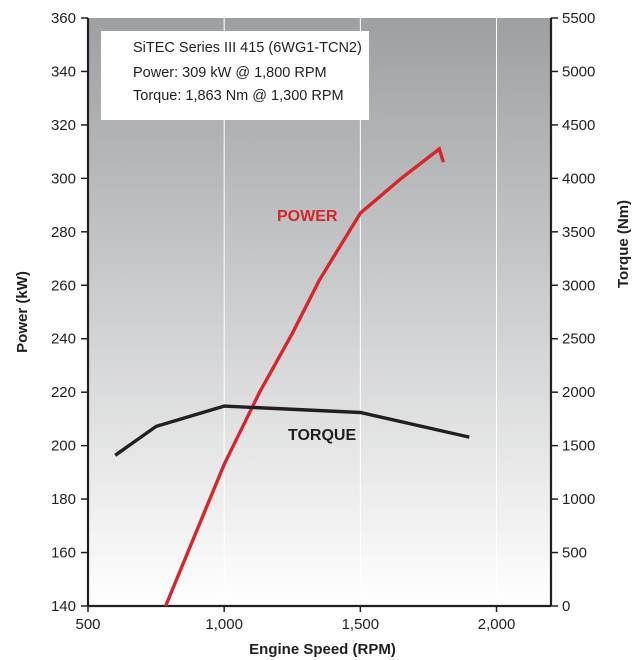 This screenshot has height=660, width=642. What do you see at coordinates (623, 244) in the screenshot?
I see `y-axis-right-title: Torque (Nm)` at bounding box center [623, 244].